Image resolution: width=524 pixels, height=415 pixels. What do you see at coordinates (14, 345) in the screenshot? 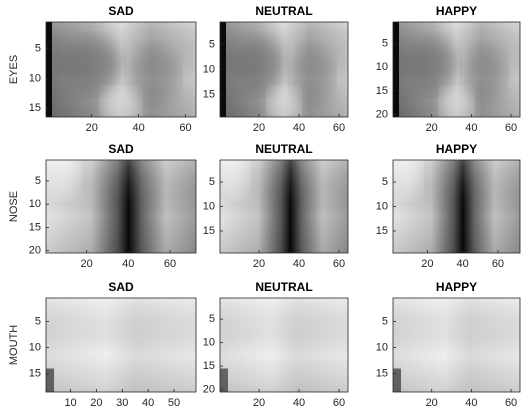
I see `y-axis-label: MOUTH` at bounding box center [14, 345].